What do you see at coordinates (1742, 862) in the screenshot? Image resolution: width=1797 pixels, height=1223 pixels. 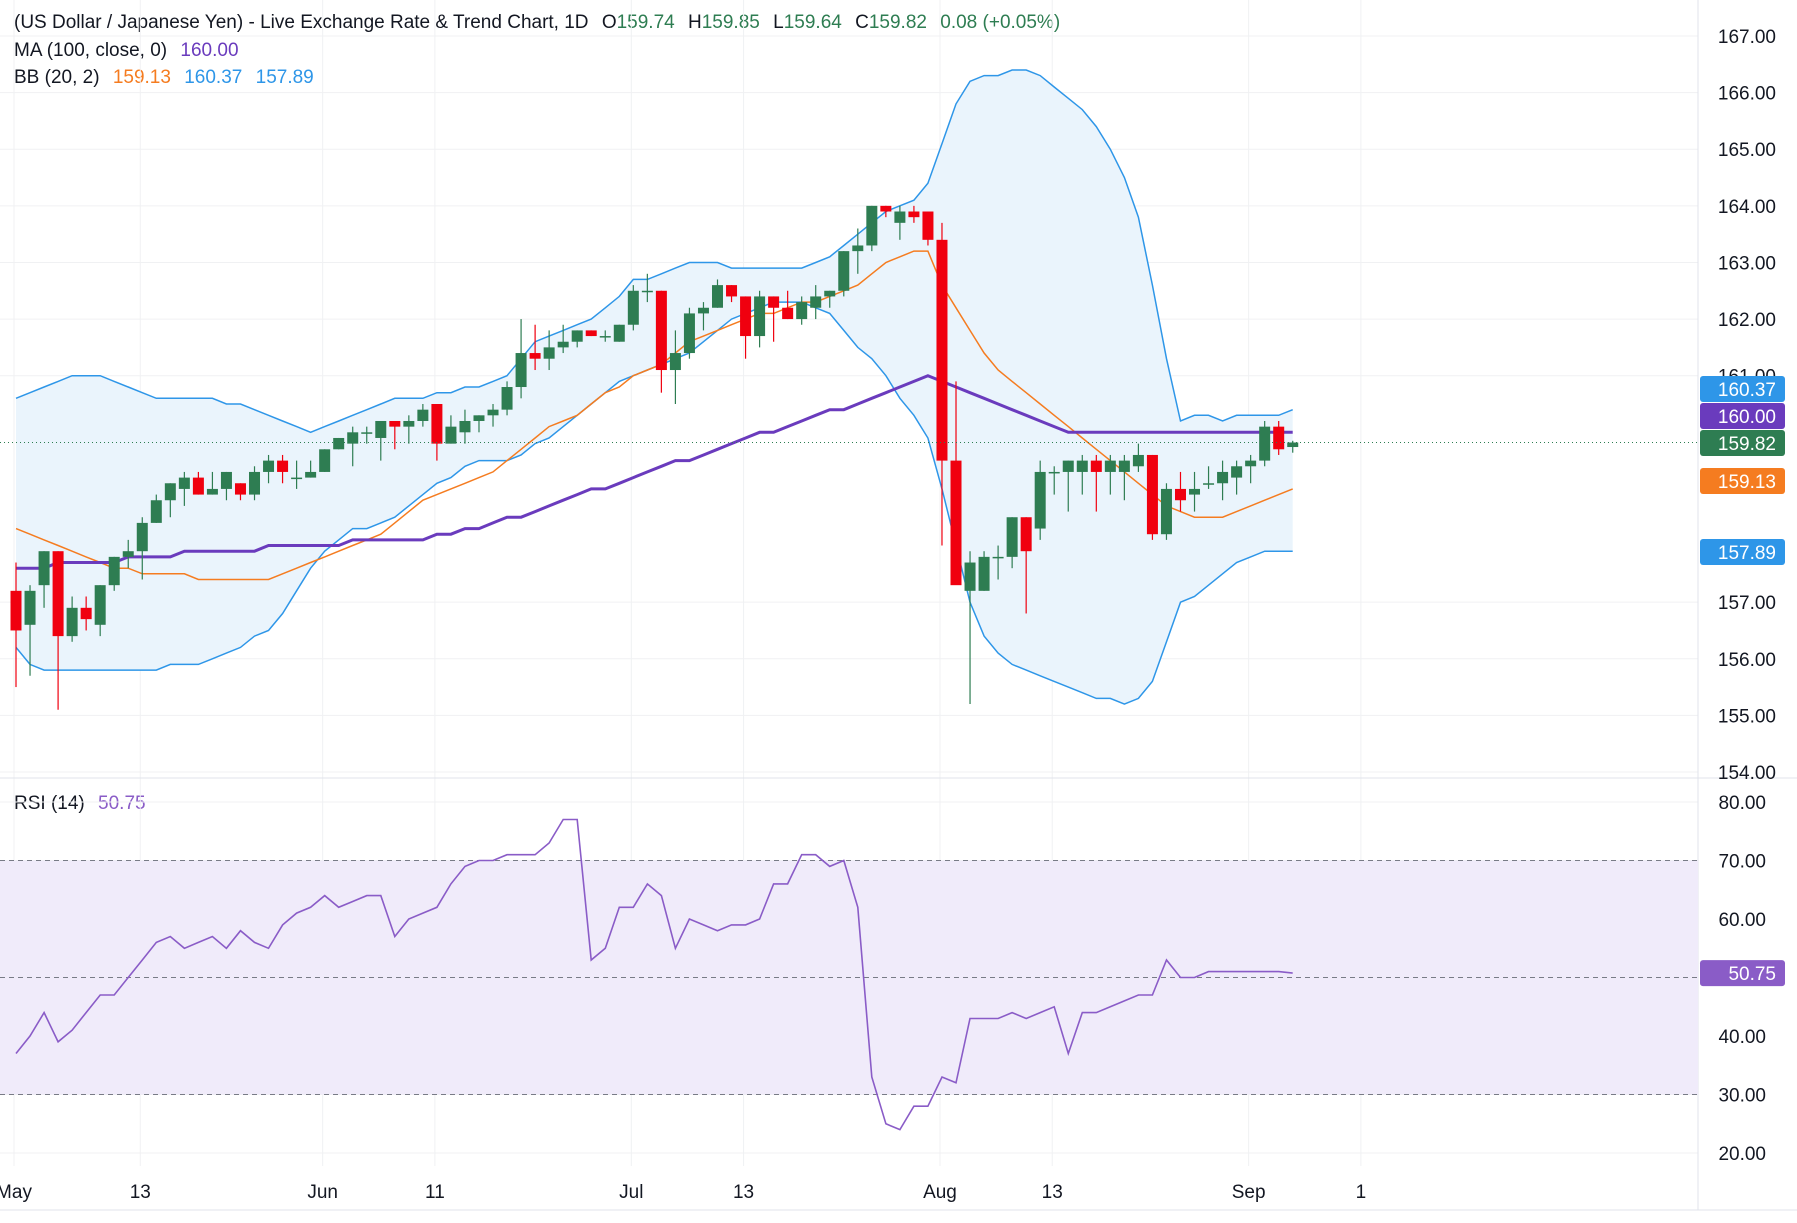 I see `rsi-tick-label: 70.00` at bounding box center [1742, 862].